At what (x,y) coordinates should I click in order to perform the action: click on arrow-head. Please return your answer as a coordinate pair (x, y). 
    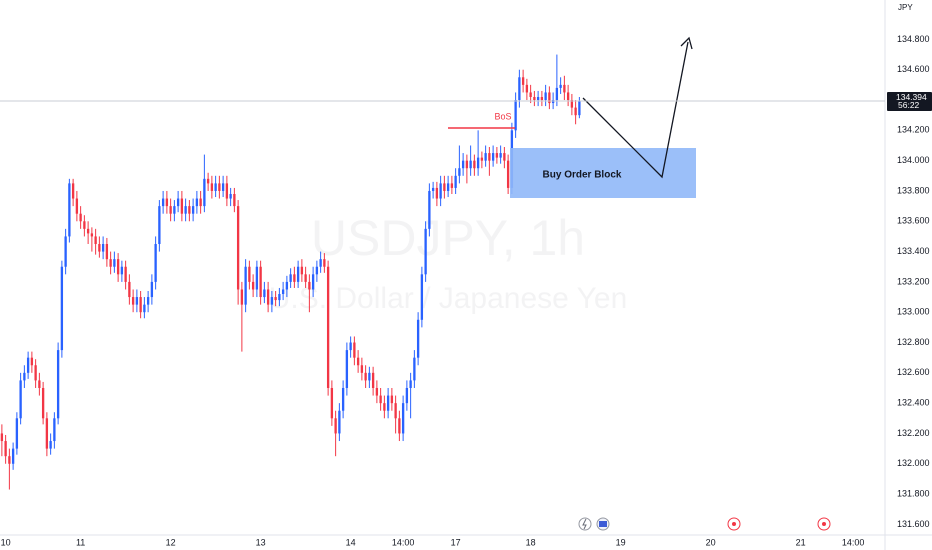
    Looking at the image, I should click on (686, 43).